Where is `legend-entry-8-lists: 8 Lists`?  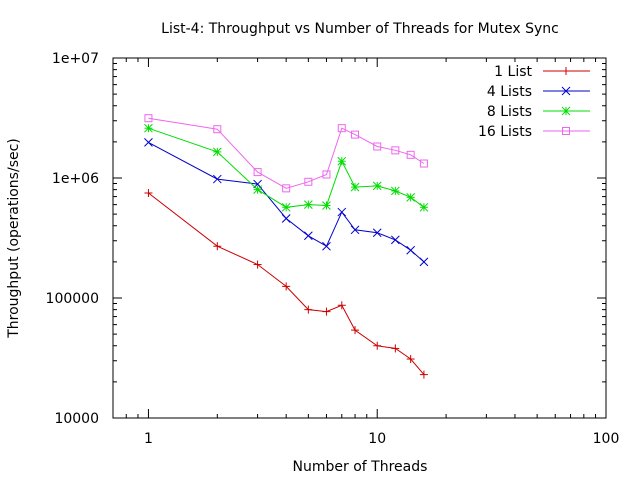 legend-entry-8-lists: 8 Lists is located at coordinates (538, 112).